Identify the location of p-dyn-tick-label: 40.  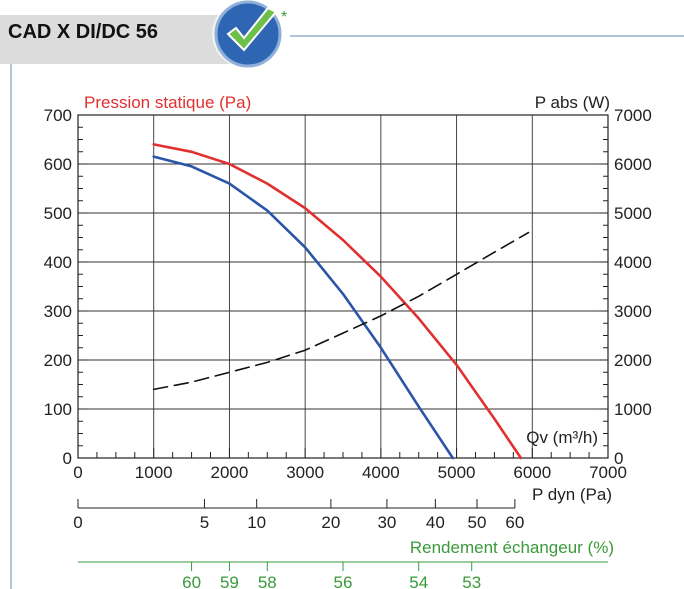
(435, 522).